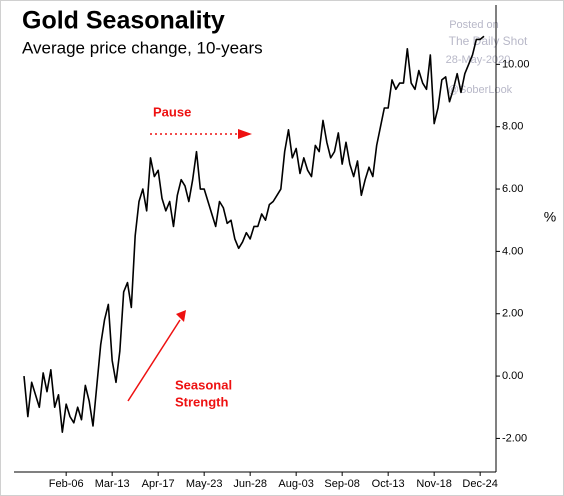 Image resolution: width=564 pixels, height=496 pixels. Describe the element at coordinates (514, 438) in the screenshot. I see `y-tick-label: -2.00` at that location.